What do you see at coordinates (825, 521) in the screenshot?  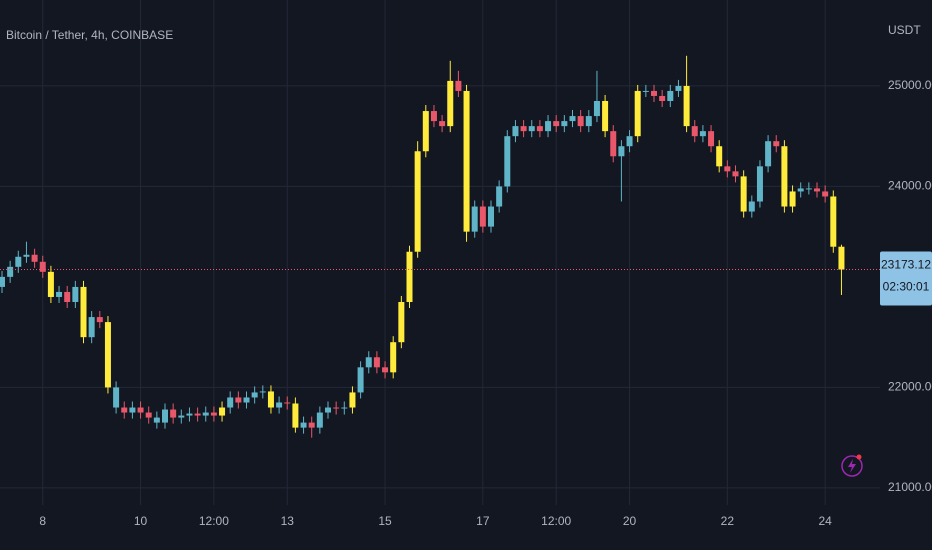 I see `x-tick-label: 24` at bounding box center [825, 521].